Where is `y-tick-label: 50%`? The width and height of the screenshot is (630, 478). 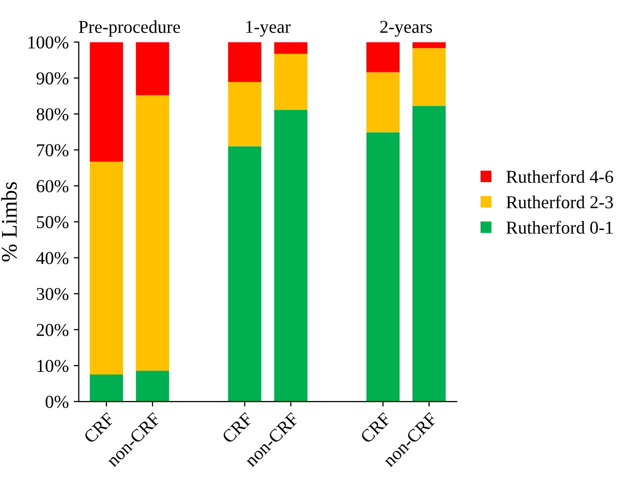
y-tick-label: 50% is located at coordinates (52, 222).